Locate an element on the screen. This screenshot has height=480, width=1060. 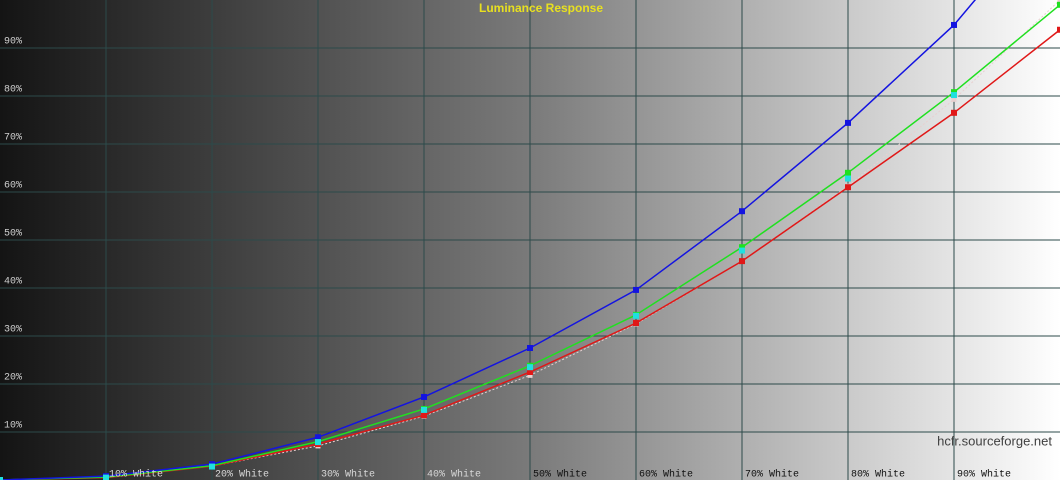
x-tick-label: 90% White is located at coordinates (984, 474).